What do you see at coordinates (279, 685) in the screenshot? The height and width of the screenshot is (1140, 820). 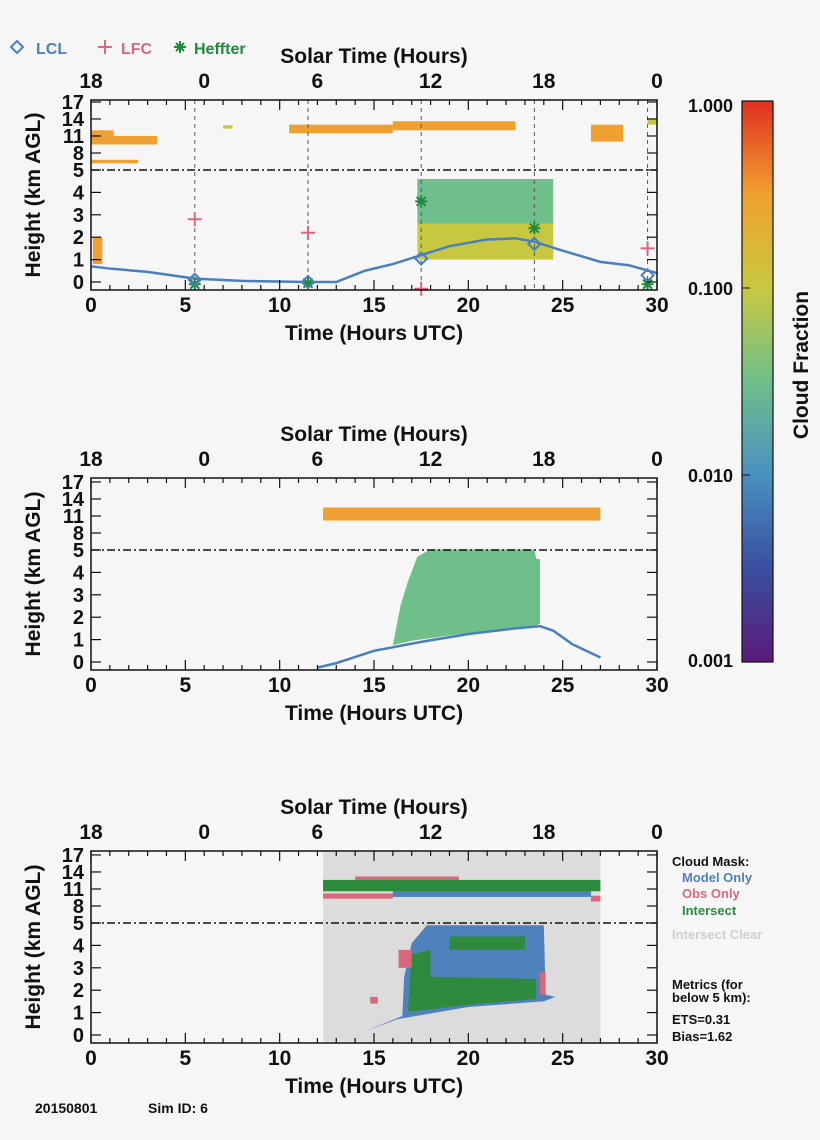 I see `x-tick-label: 10` at bounding box center [279, 685].